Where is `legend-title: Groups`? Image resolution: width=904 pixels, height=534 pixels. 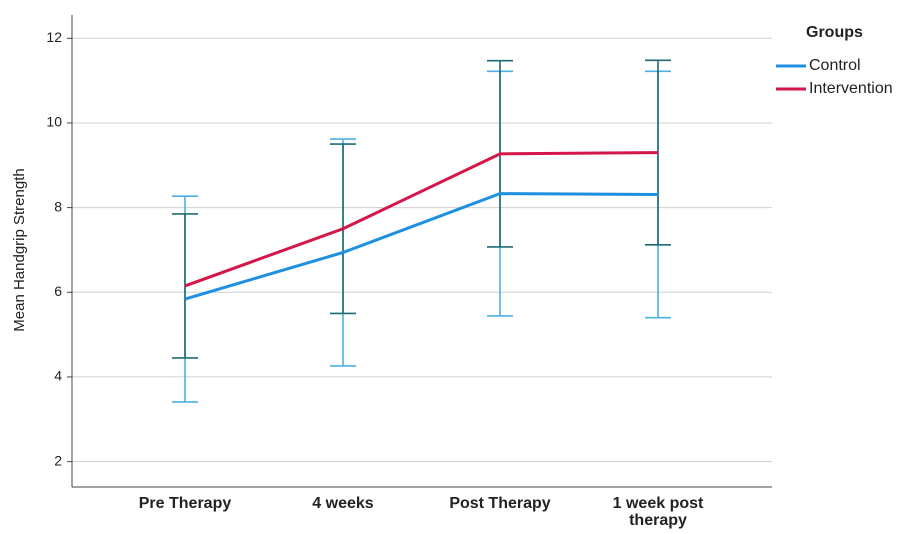
legend-title: Groups is located at coordinates (834, 32).